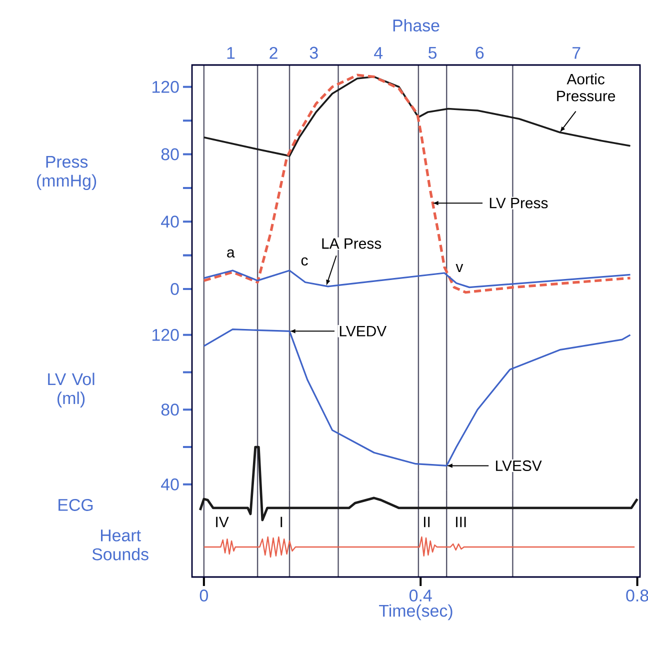 The image size is (648, 653). What do you see at coordinates (222, 522) in the screenshot?
I see `annotation: IV` at bounding box center [222, 522].